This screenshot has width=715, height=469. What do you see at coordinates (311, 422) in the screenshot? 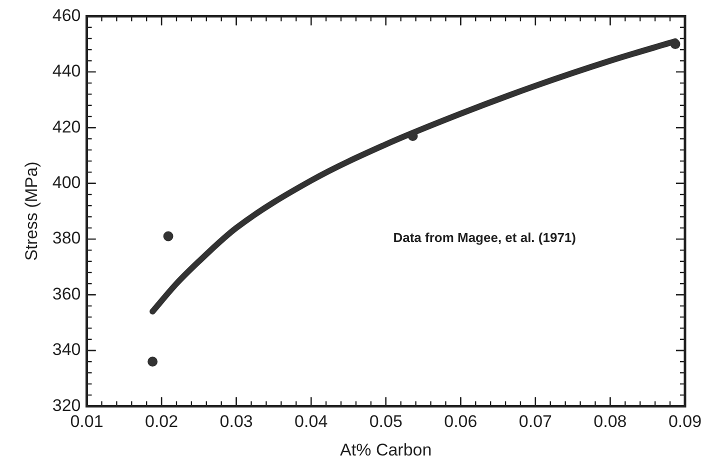
I see `x-tick-label: 0.04` at bounding box center [311, 422].